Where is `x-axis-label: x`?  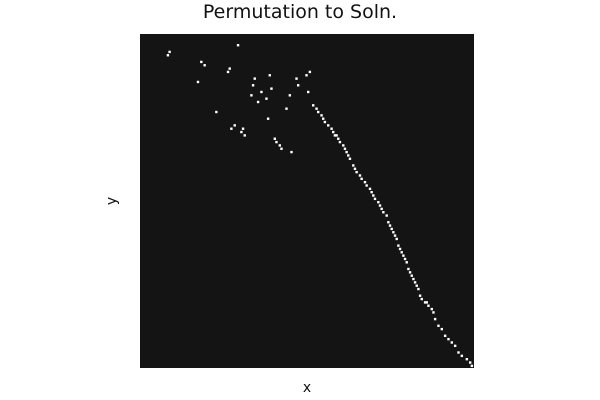 x-axis-label: x is located at coordinates (307, 388).